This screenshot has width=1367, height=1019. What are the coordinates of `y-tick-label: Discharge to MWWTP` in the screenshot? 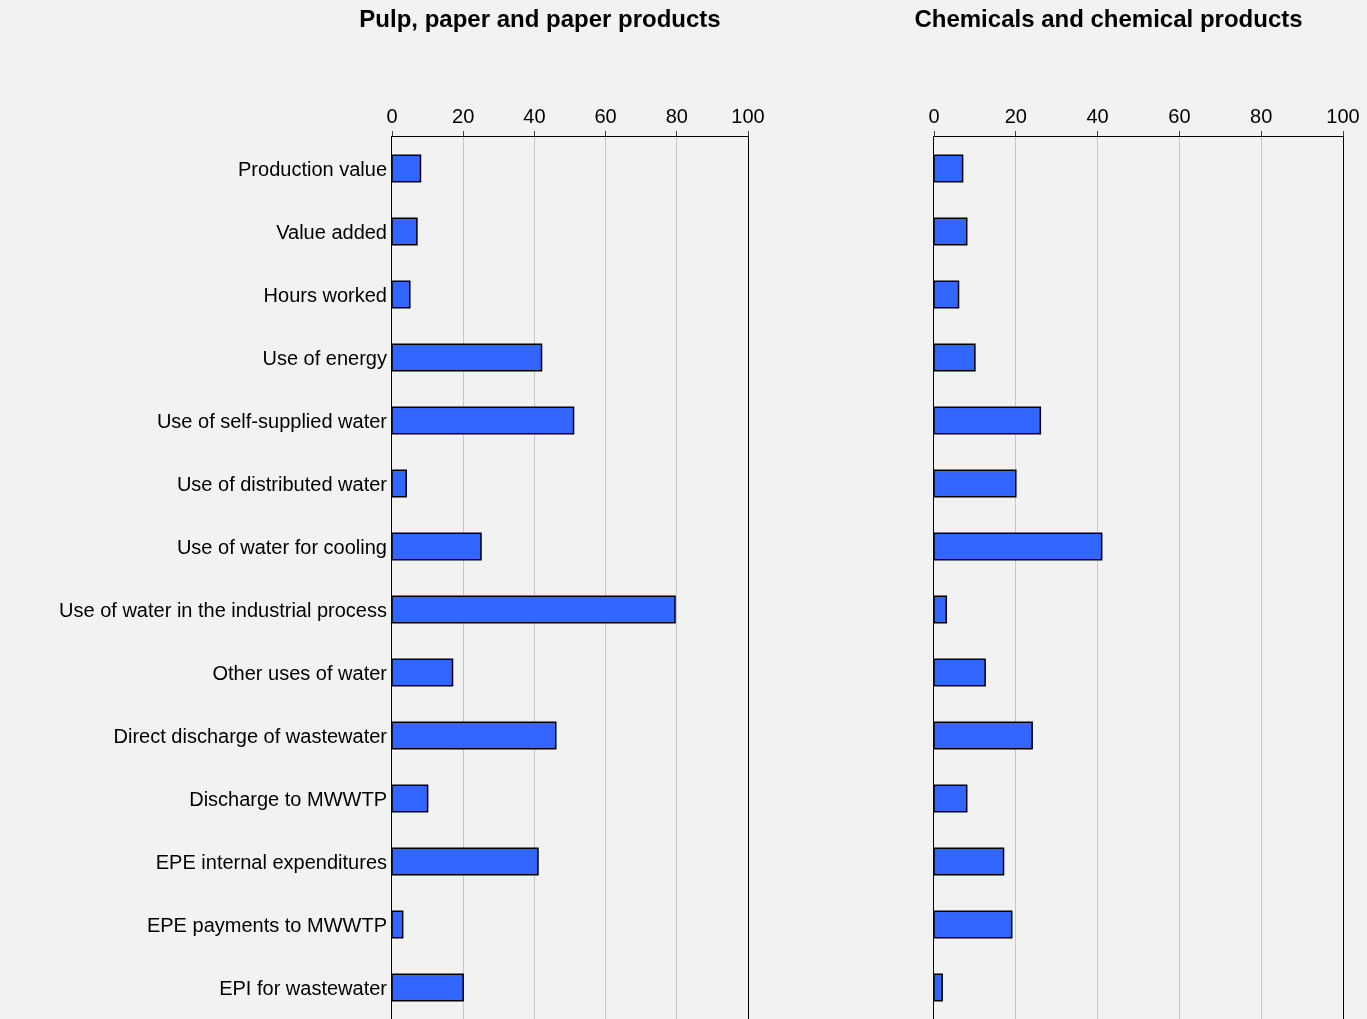 It's located at (288, 798).